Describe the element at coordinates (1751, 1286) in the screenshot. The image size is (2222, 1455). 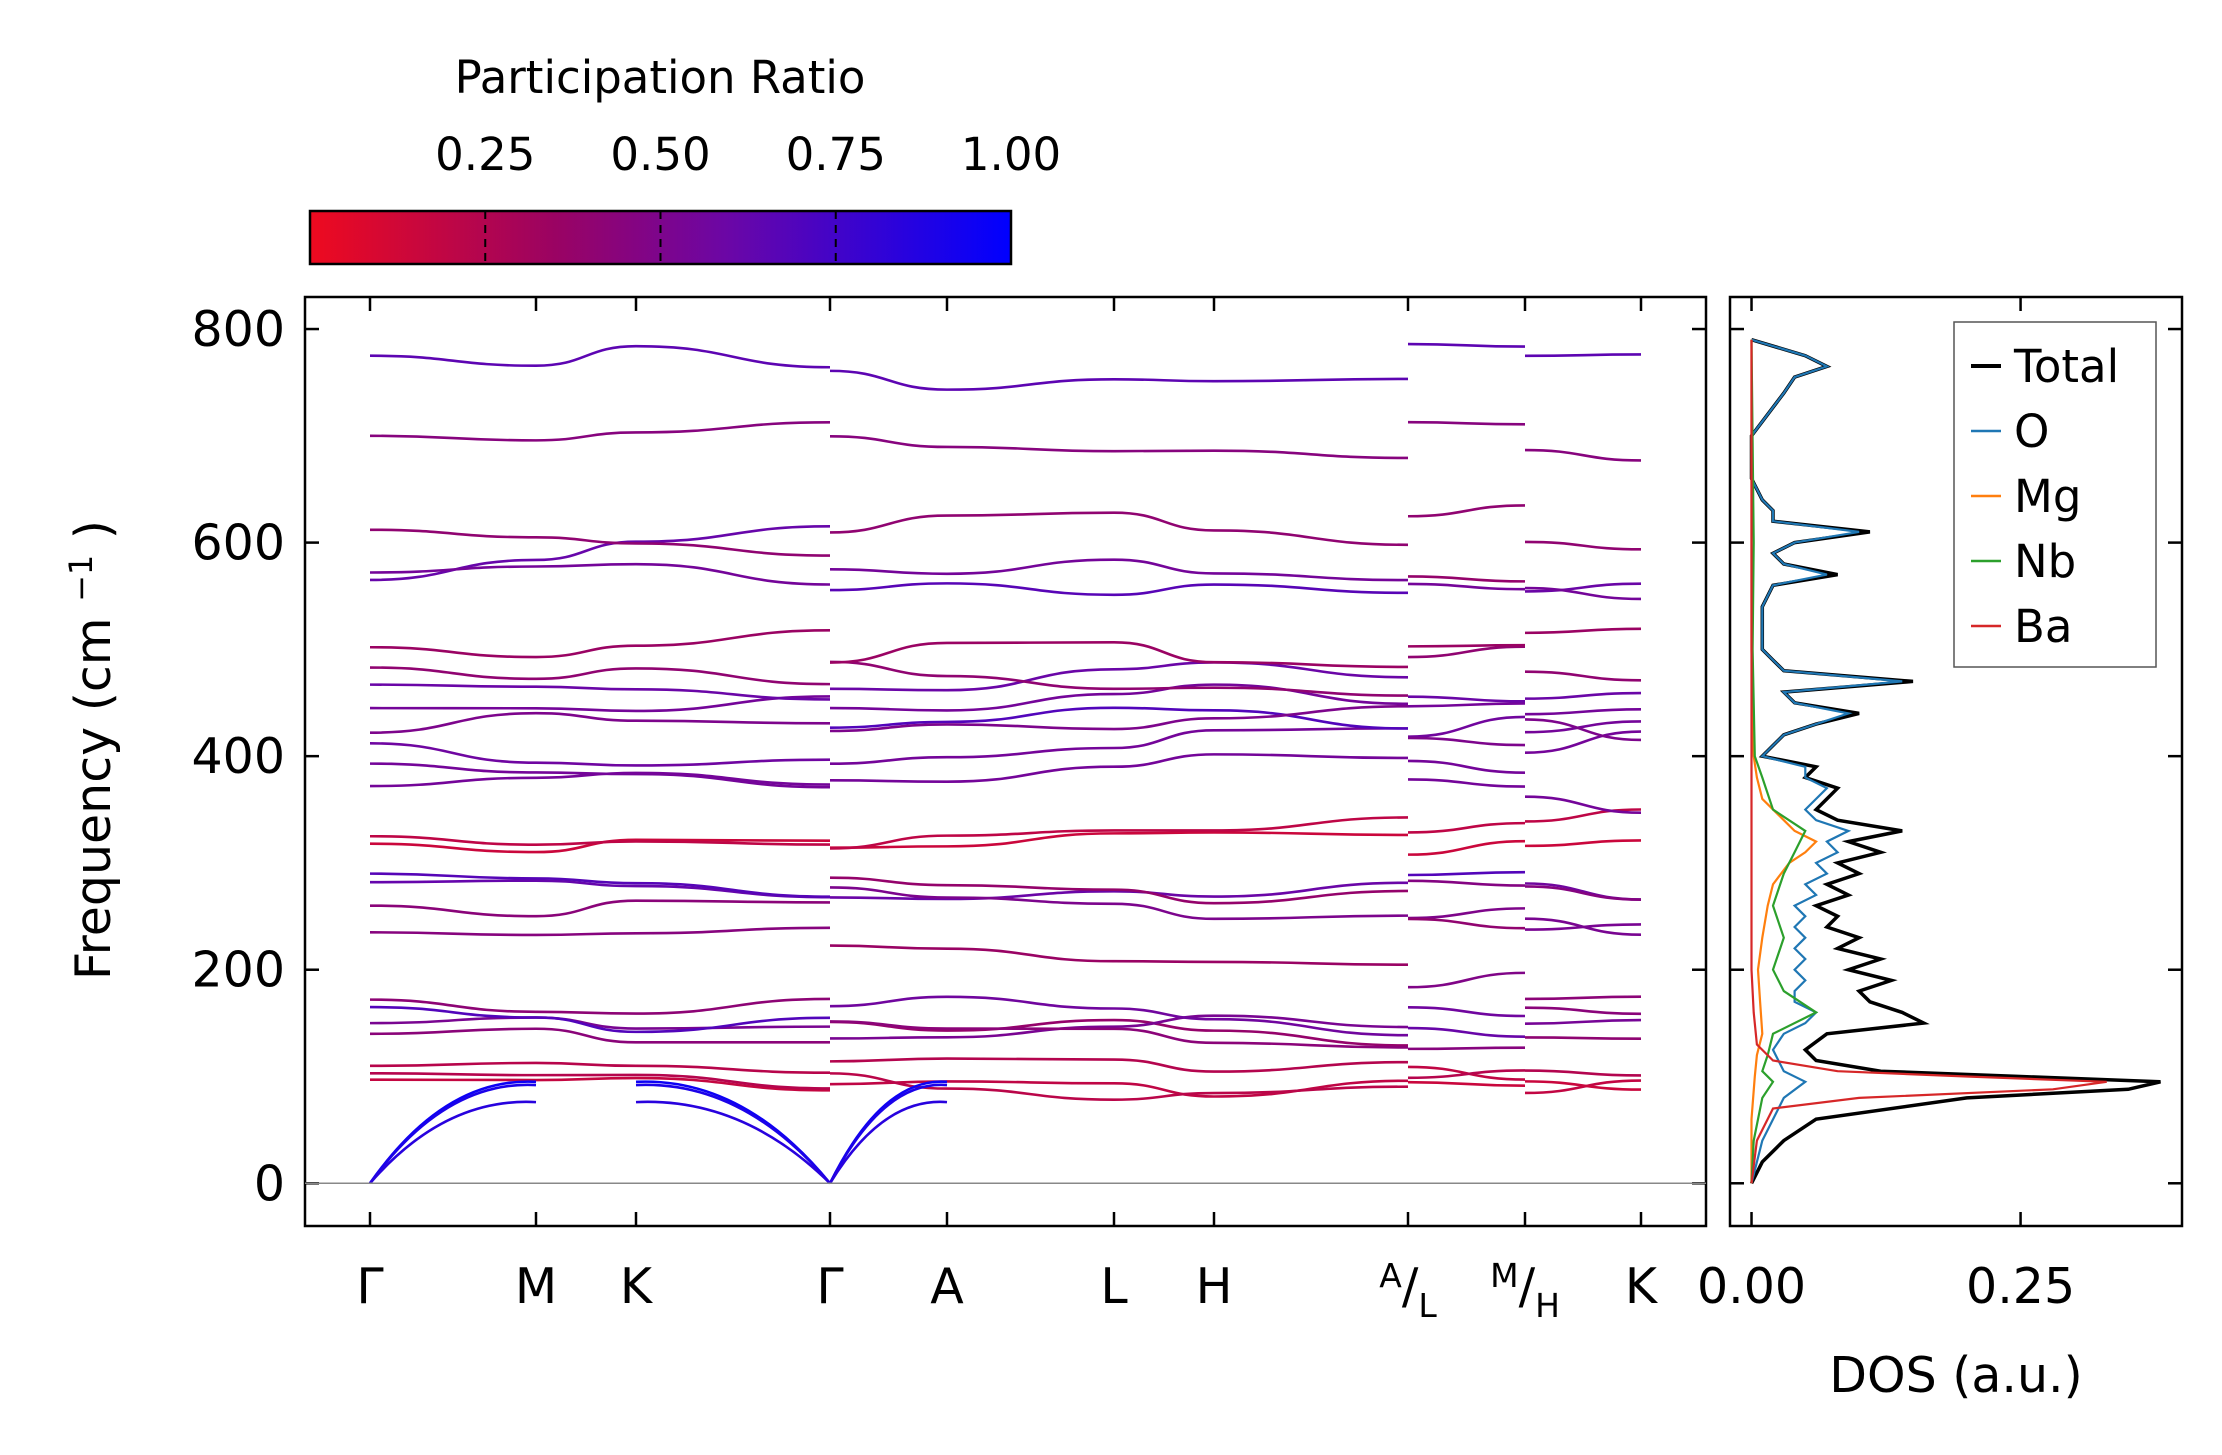
I see `dos-x-tick-label: 0.00` at that location.